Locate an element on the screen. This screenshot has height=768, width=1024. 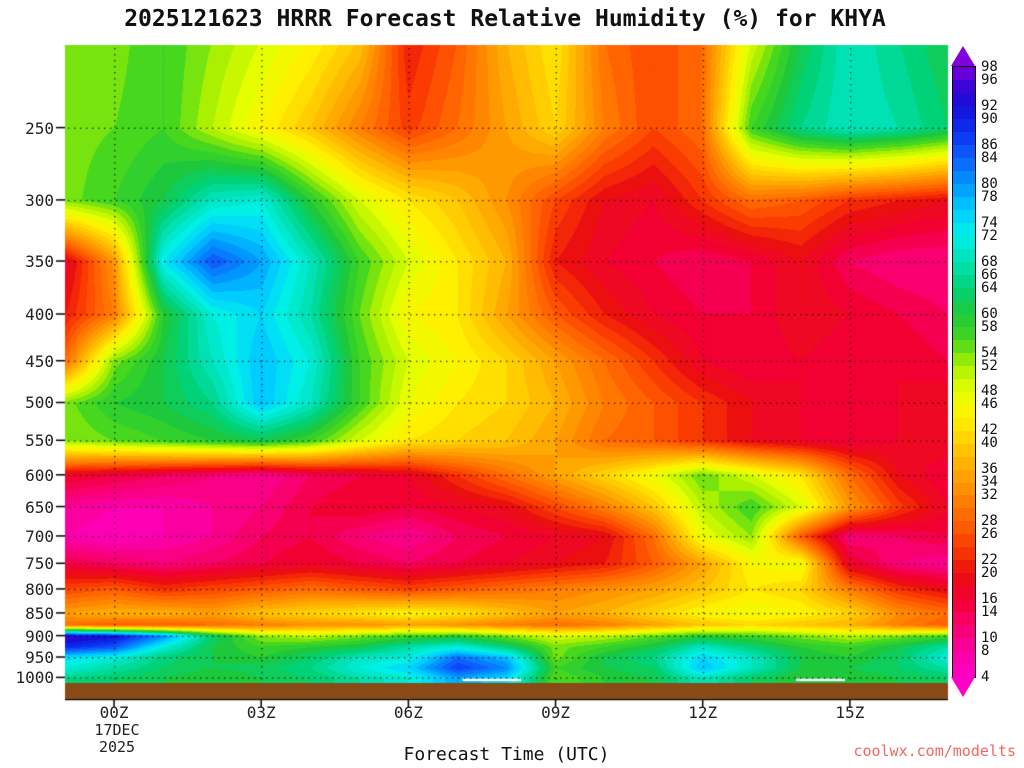
colorbar-tick-label: 22 is located at coordinates (989, 560).